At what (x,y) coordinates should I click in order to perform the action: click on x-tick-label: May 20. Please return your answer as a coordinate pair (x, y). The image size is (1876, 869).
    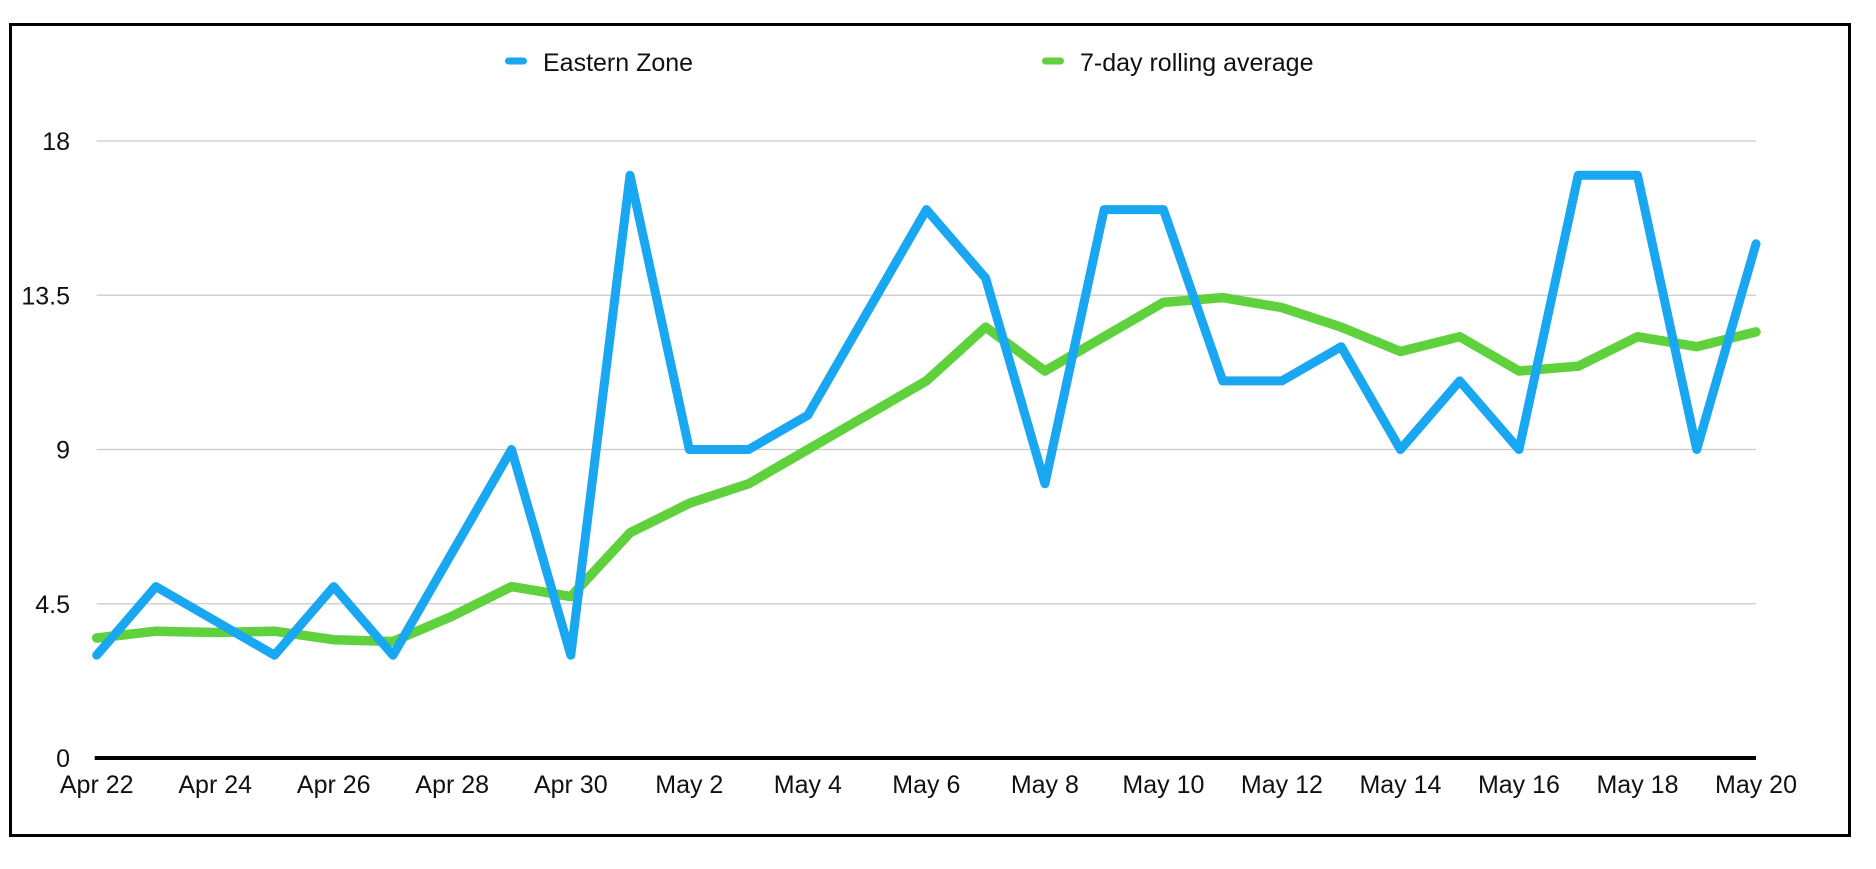
    Looking at the image, I should click on (1756, 785).